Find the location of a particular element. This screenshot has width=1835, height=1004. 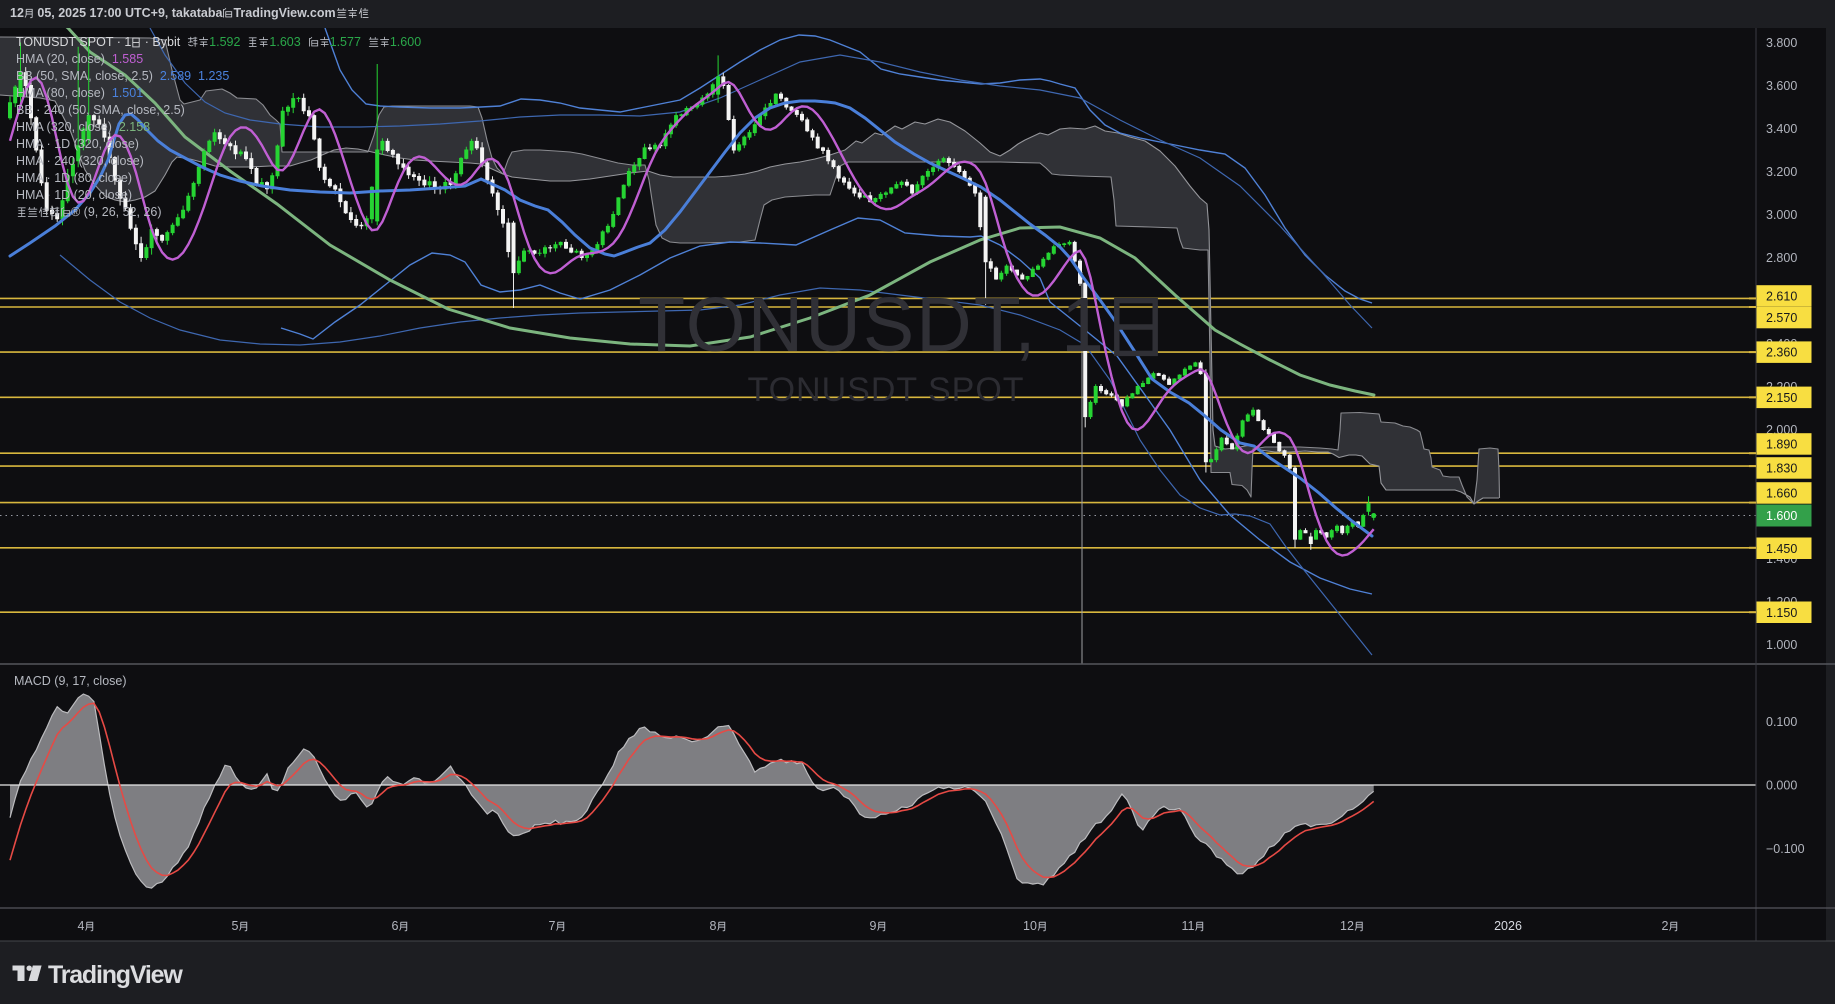

svg-text: 2.150 is located at coordinates (1781, 398).